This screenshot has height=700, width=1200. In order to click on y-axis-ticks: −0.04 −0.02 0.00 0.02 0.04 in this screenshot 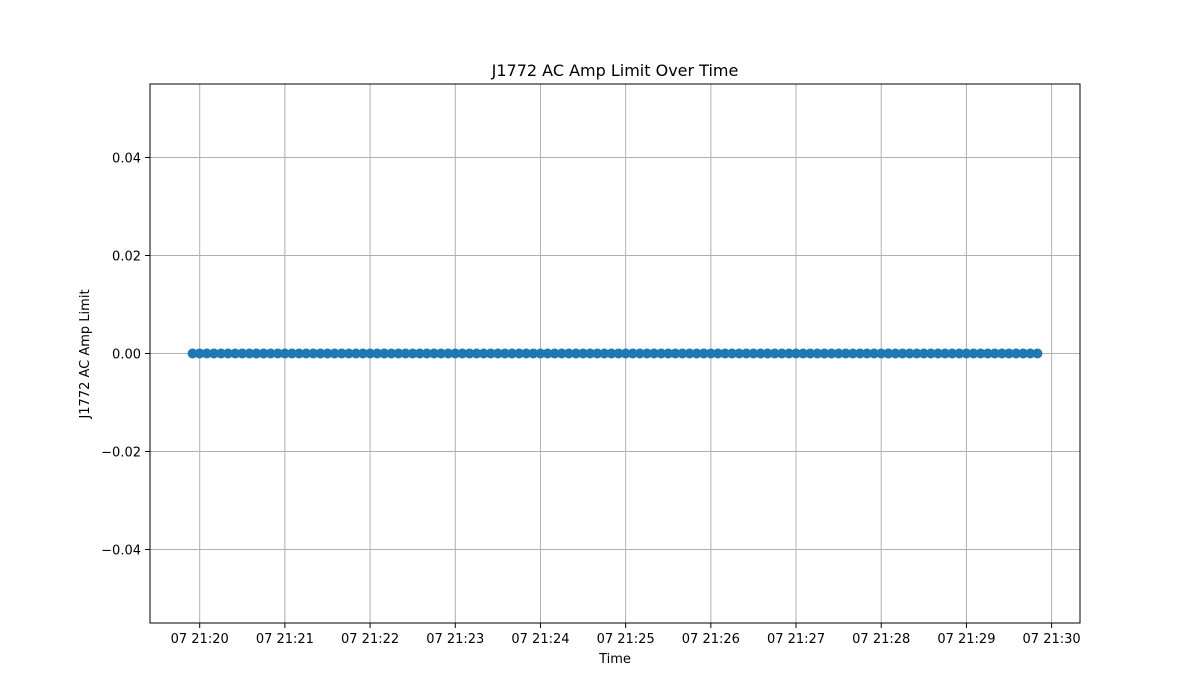, I will do `click(125, 355)`.